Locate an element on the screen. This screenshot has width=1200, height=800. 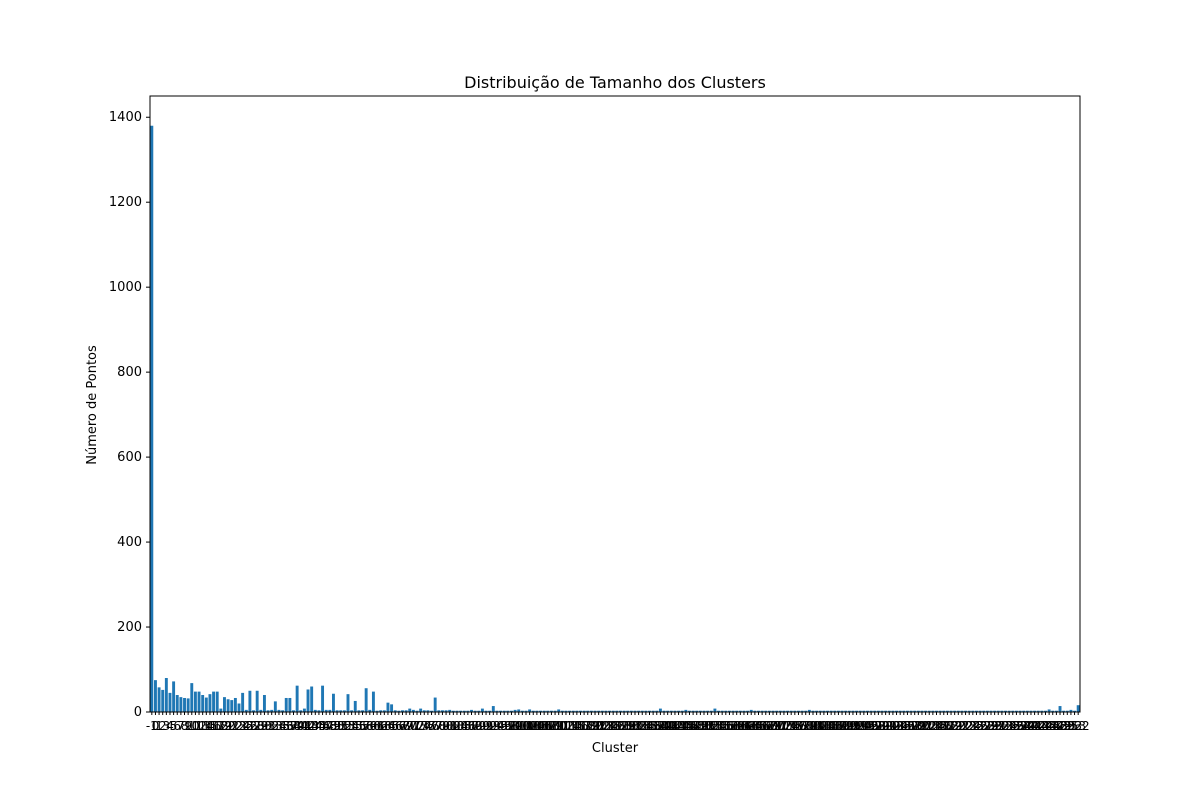
x-tick-label: 129 is located at coordinates (624, 726).